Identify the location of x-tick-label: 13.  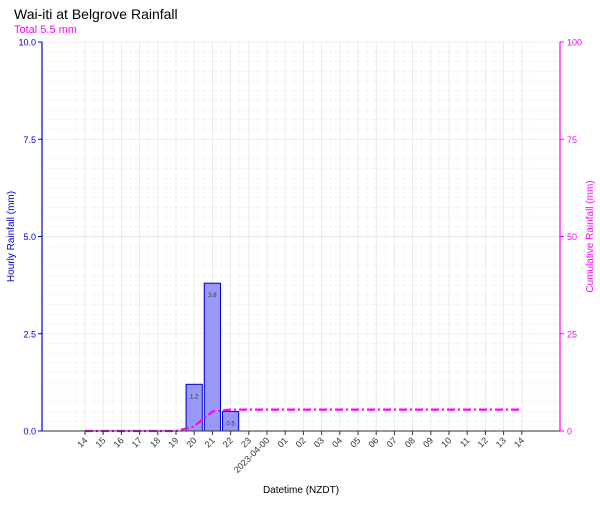
(501, 442).